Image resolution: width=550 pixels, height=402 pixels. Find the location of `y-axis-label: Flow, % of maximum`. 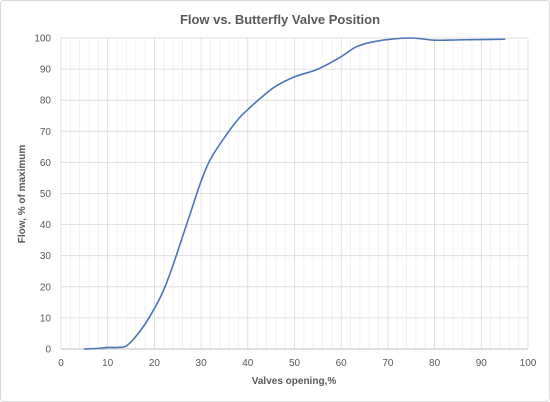

y-axis-label: Flow, % of maximum is located at coordinates (22, 194).